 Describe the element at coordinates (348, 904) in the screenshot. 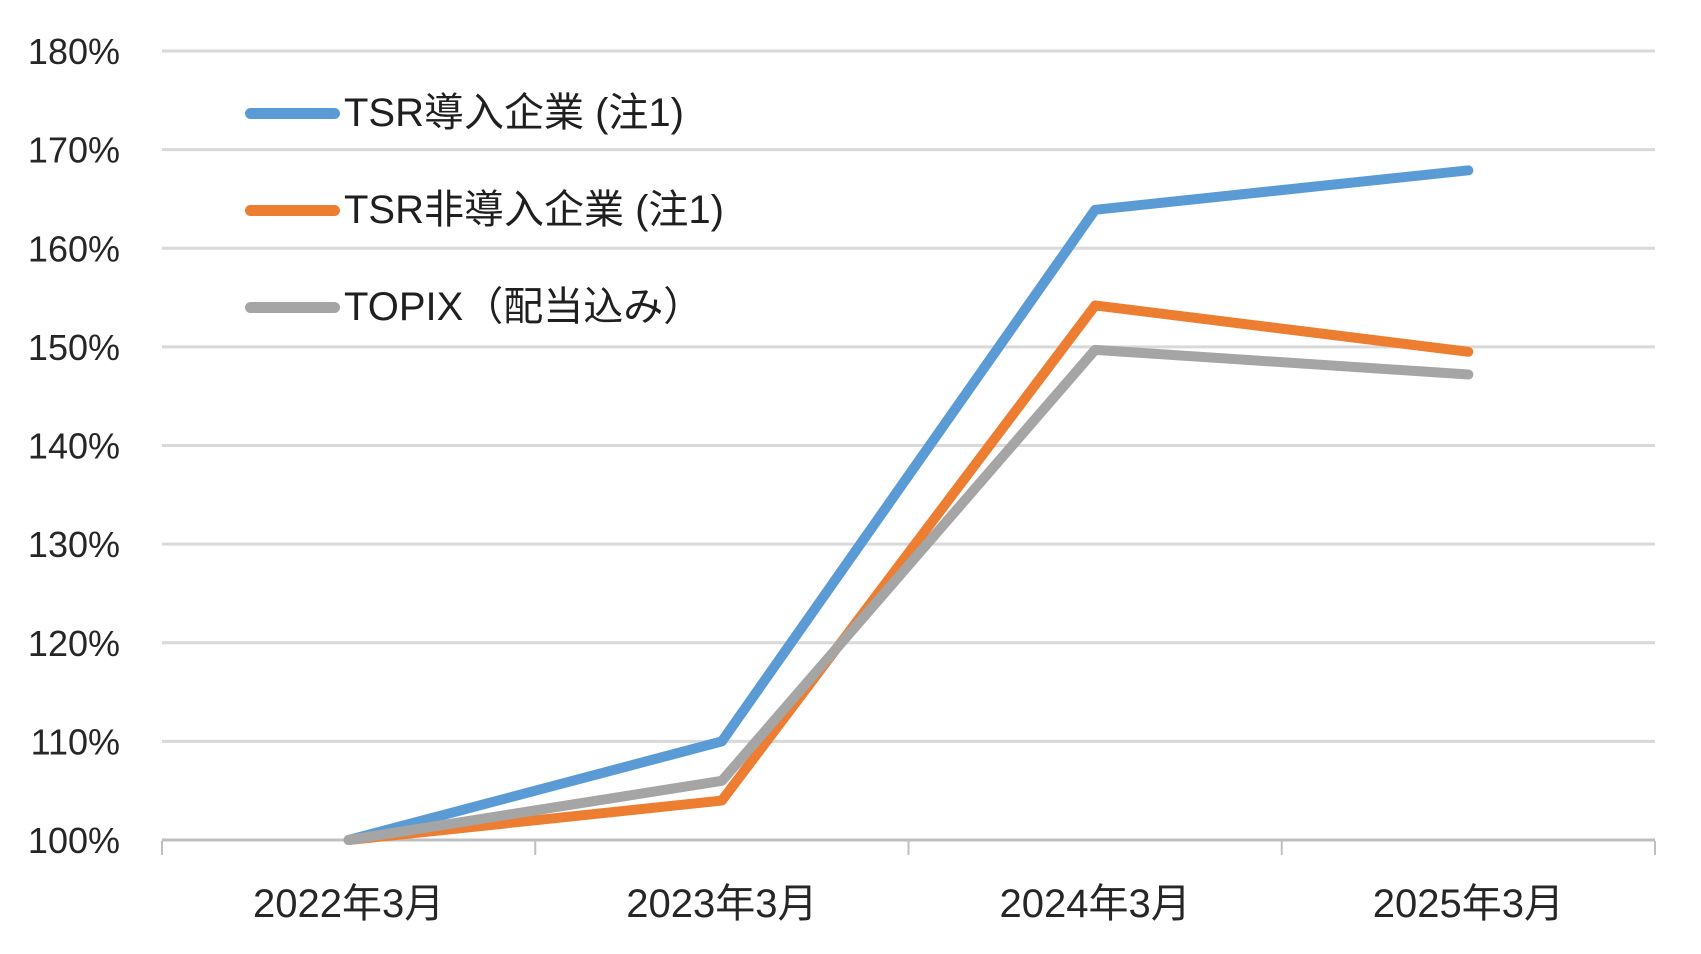

I see `x-axis-category-label: 2022年3月` at that location.